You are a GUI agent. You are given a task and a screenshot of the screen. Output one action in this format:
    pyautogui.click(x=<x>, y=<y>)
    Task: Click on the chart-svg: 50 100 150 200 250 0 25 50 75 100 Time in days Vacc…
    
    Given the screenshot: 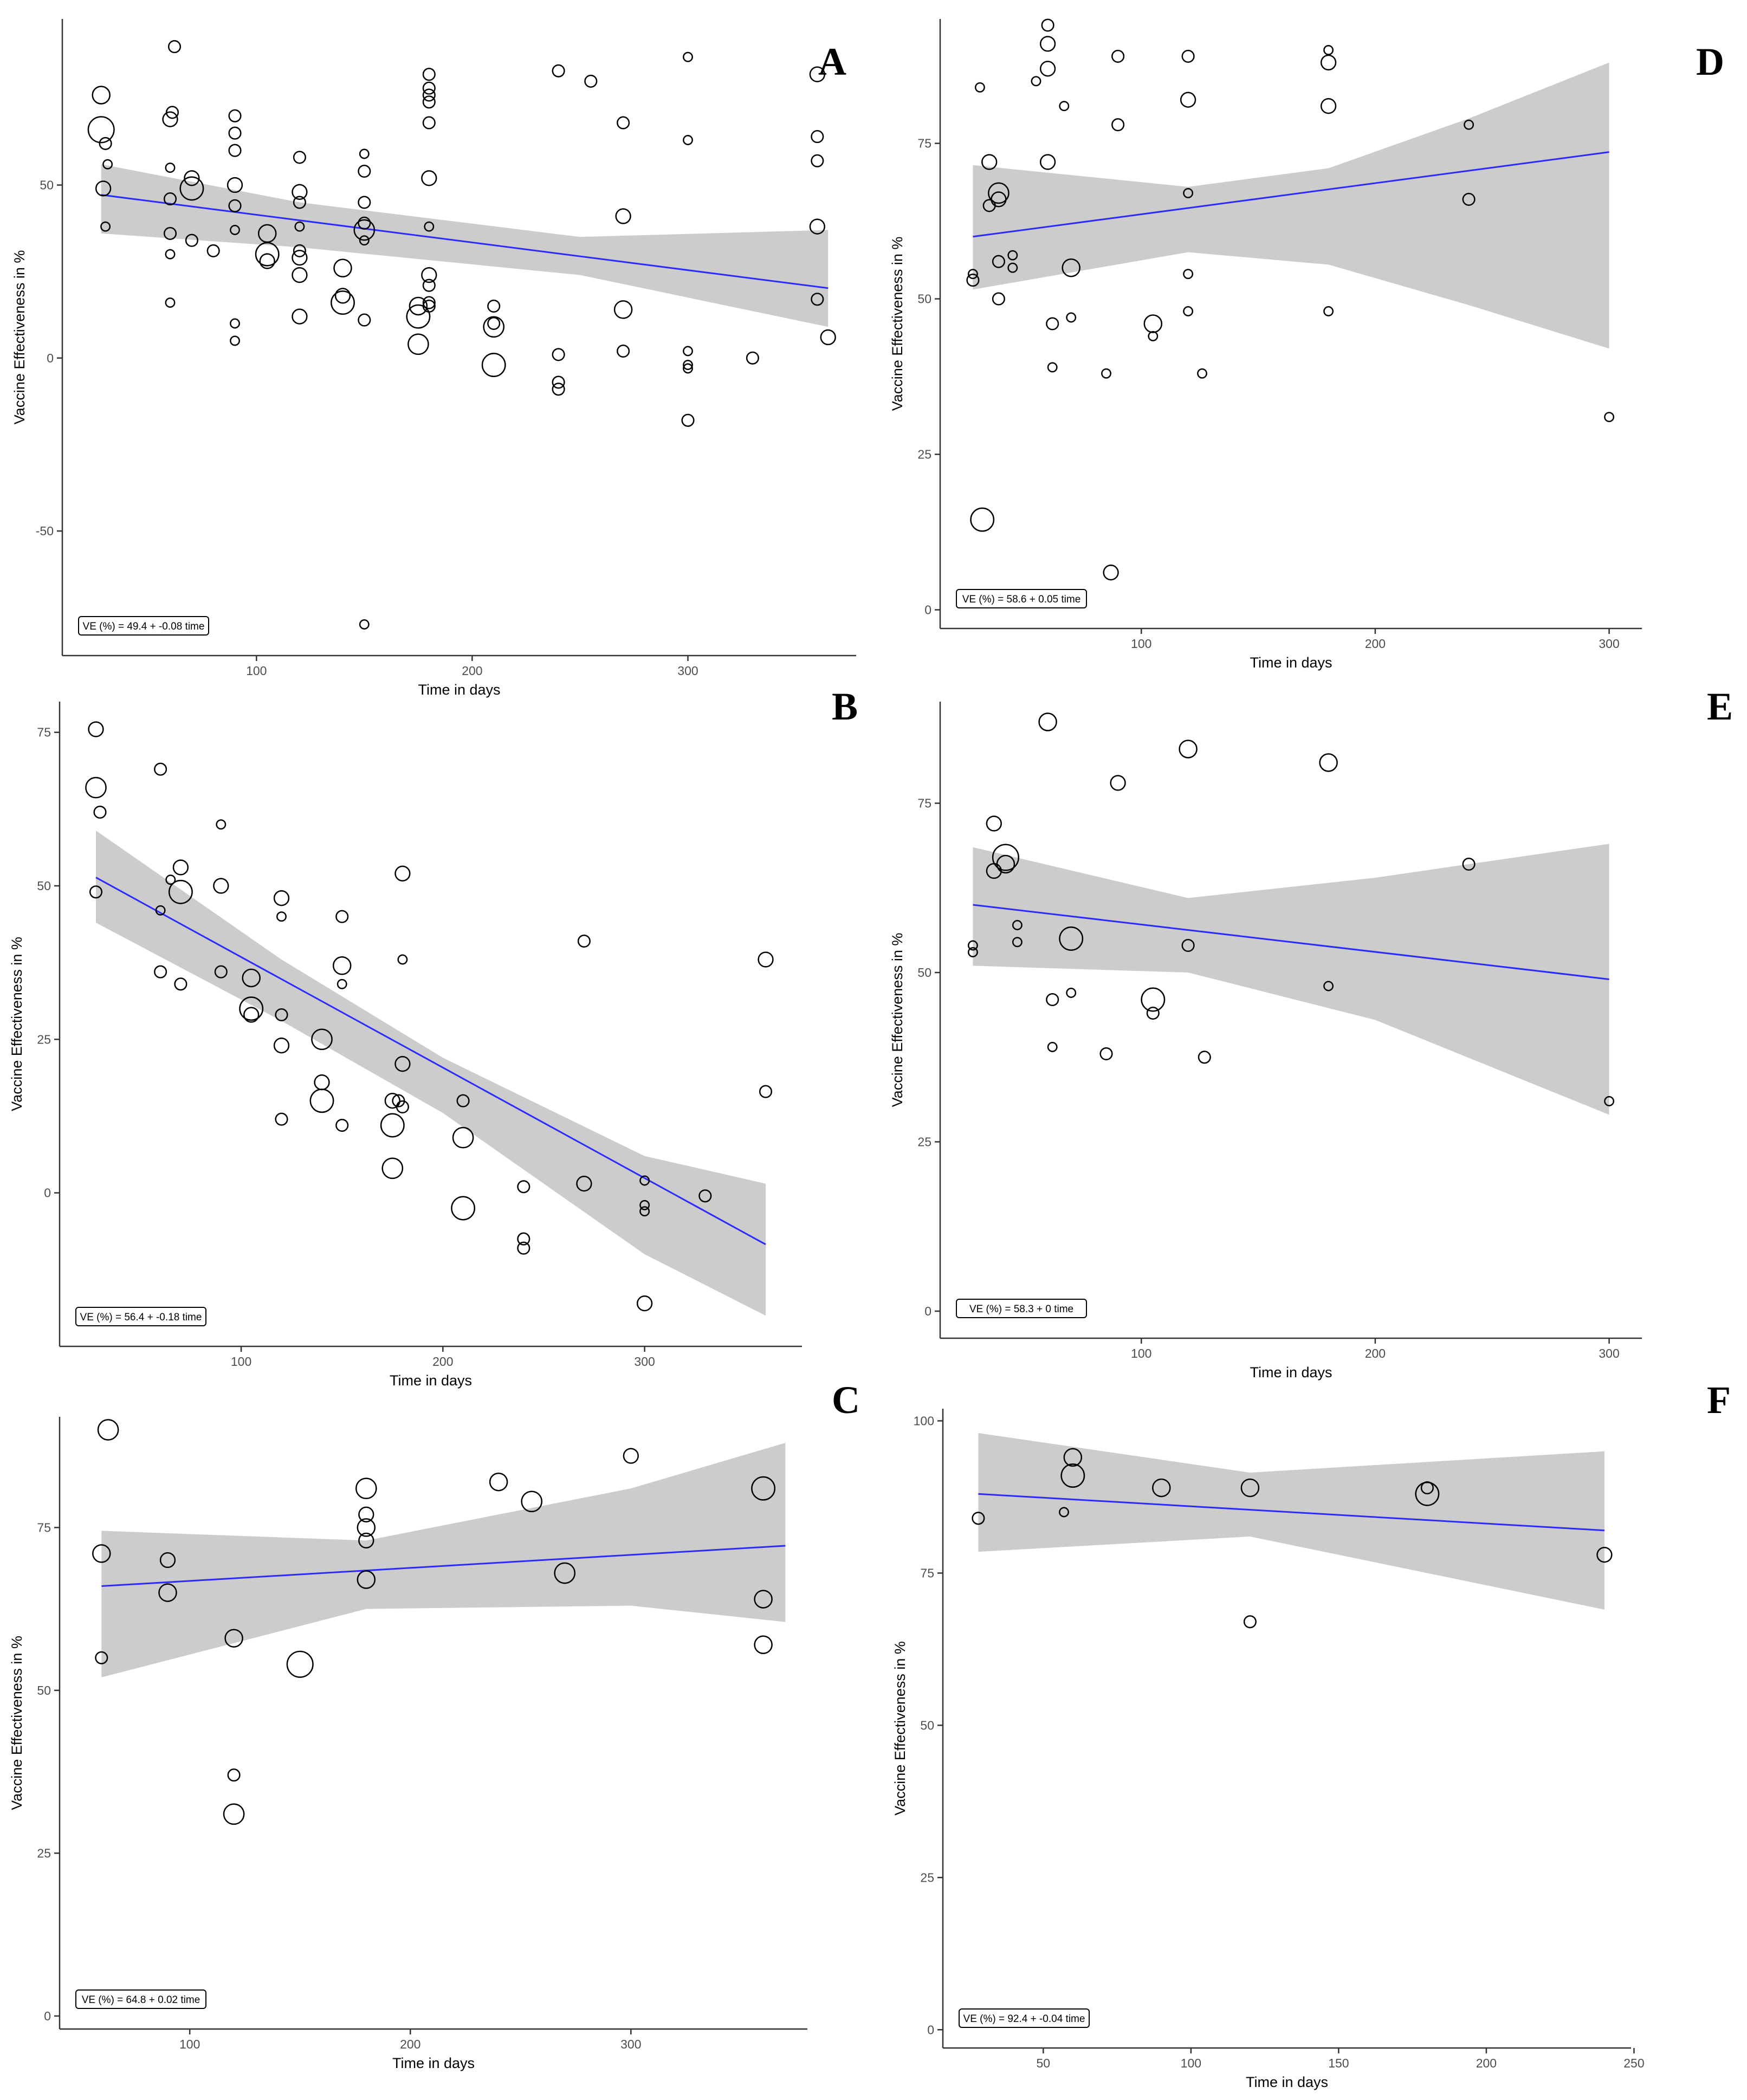 What is the action you would take?
    pyautogui.click(x=1268, y=1750)
    